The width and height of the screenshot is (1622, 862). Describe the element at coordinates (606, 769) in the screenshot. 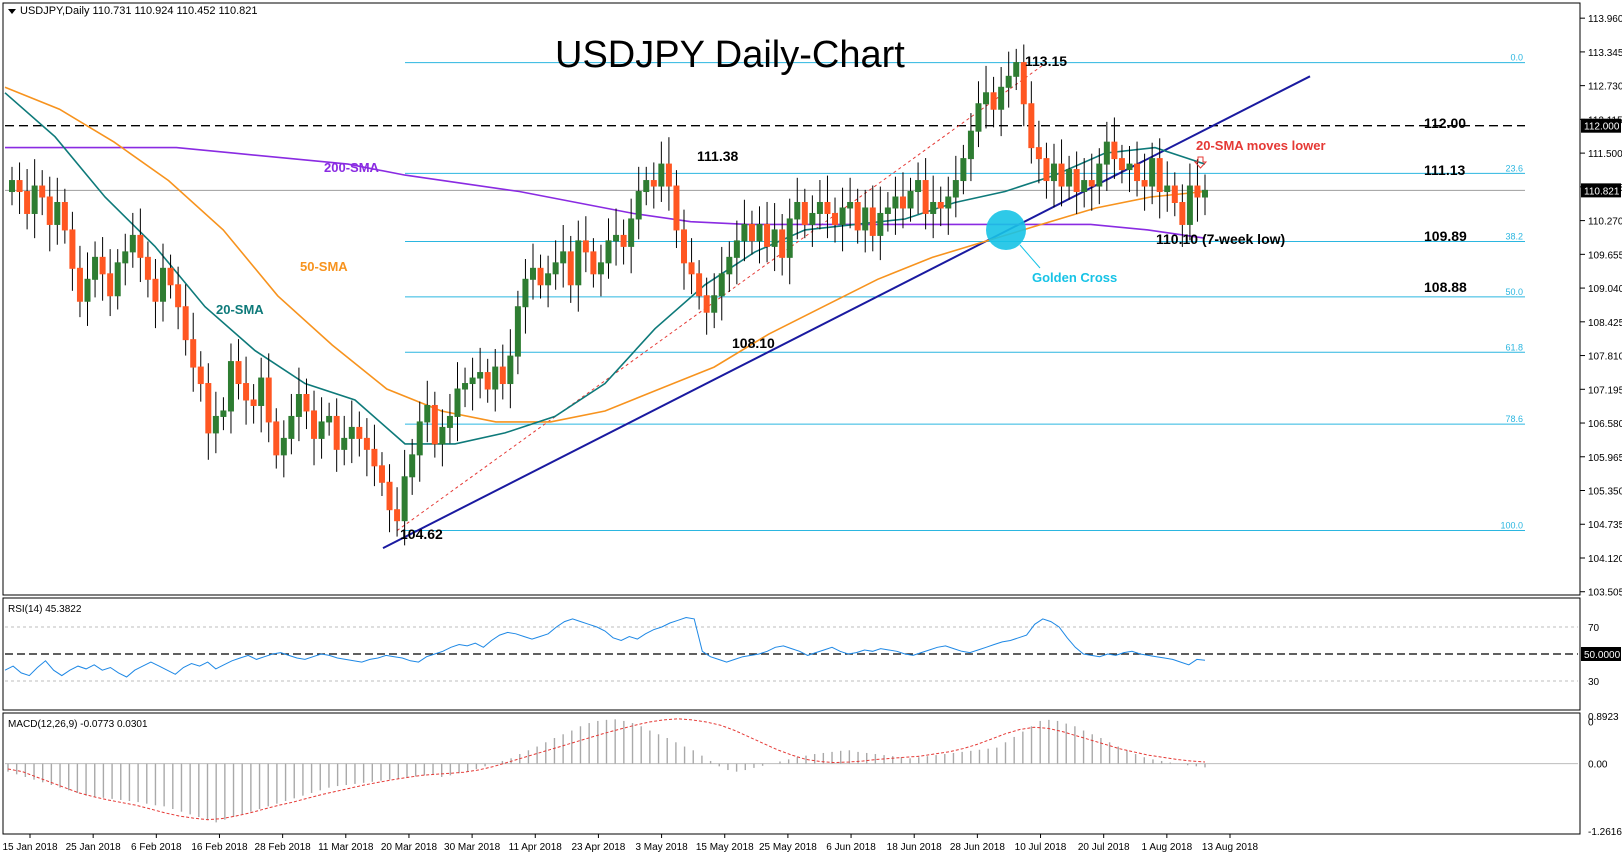

I see `macd-signal-line` at that location.